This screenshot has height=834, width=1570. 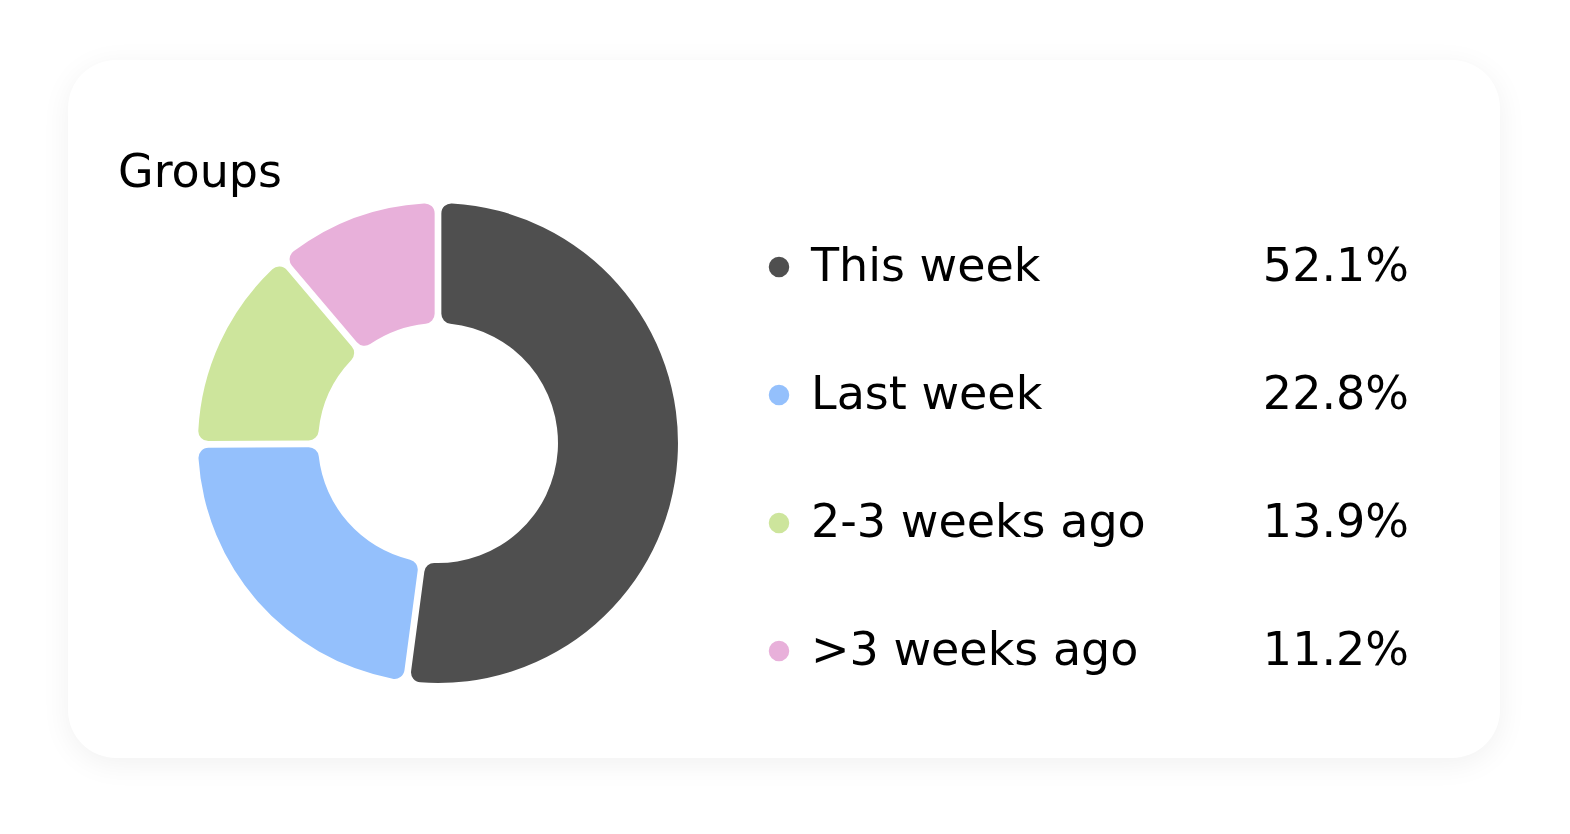 What do you see at coordinates (1335, 521) in the screenshot?
I see `data-label: 13.9%` at bounding box center [1335, 521].